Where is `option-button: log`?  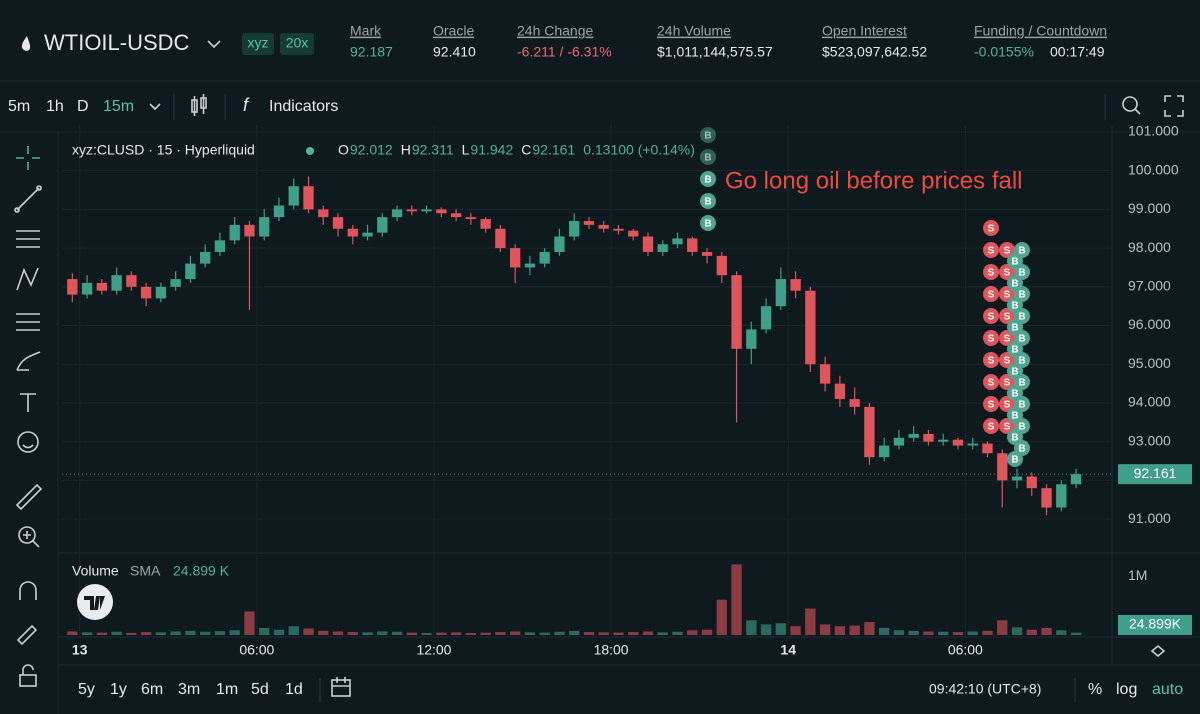 option-button: log is located at coordinates (1126, 689).